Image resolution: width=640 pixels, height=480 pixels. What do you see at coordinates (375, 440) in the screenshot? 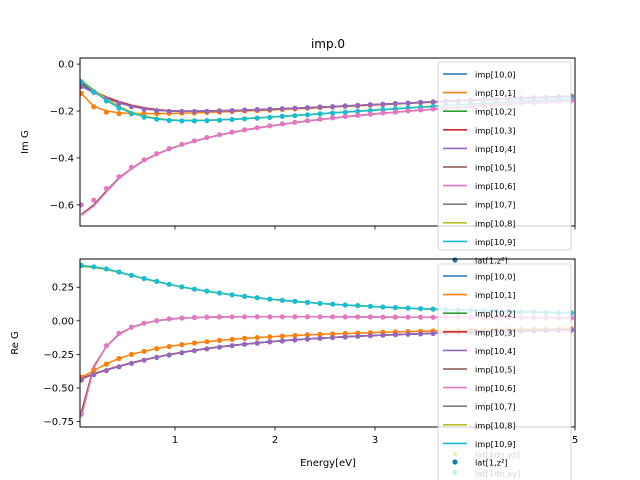
I see `x-tick-label: 3` at bounding box center [375, 440].